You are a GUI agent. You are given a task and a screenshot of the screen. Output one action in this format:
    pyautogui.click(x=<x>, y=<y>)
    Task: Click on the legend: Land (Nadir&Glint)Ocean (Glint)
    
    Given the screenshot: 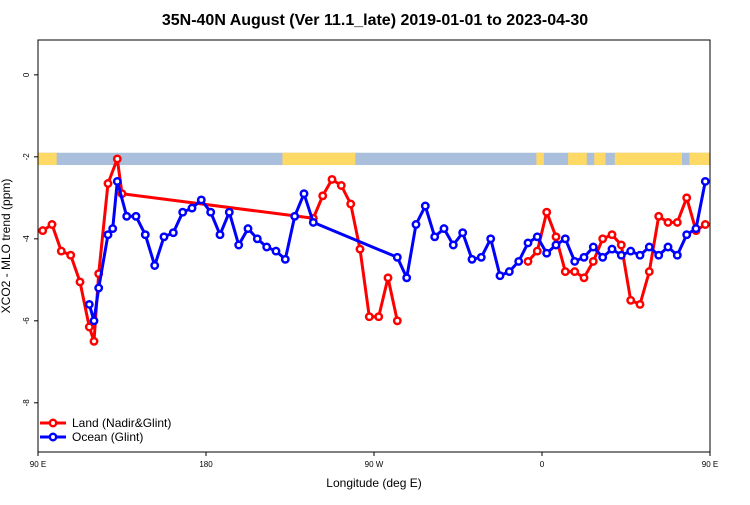 What is the action you would take?
    pyautogui.click(x=105, y=430)
    